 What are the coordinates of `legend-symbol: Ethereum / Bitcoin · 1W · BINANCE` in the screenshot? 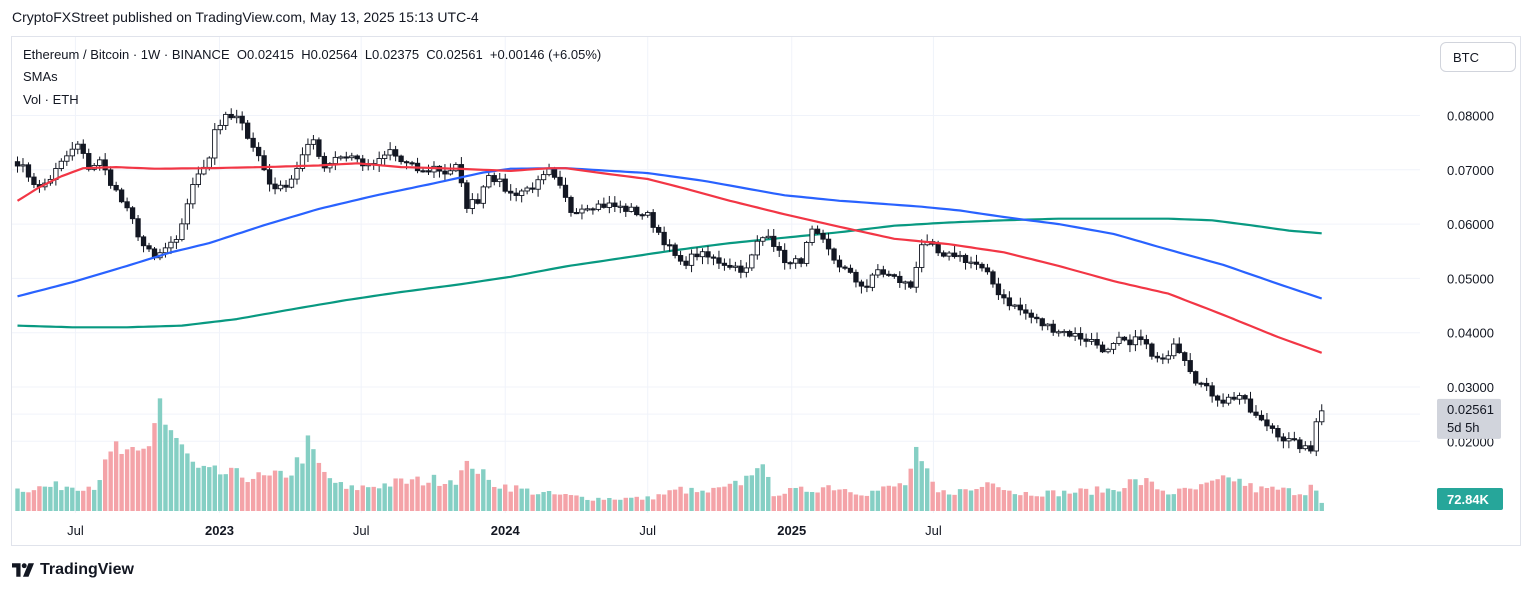 It's located at (126, 54).